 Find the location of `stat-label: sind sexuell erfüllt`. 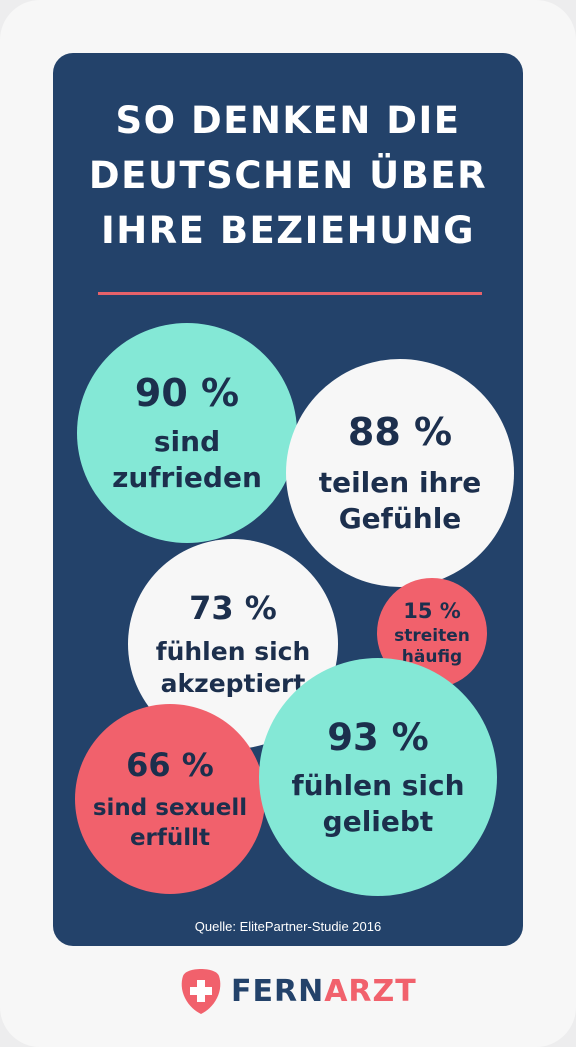

stat-label: sind sexuell erfüllt is located at coordinates (170, 823).